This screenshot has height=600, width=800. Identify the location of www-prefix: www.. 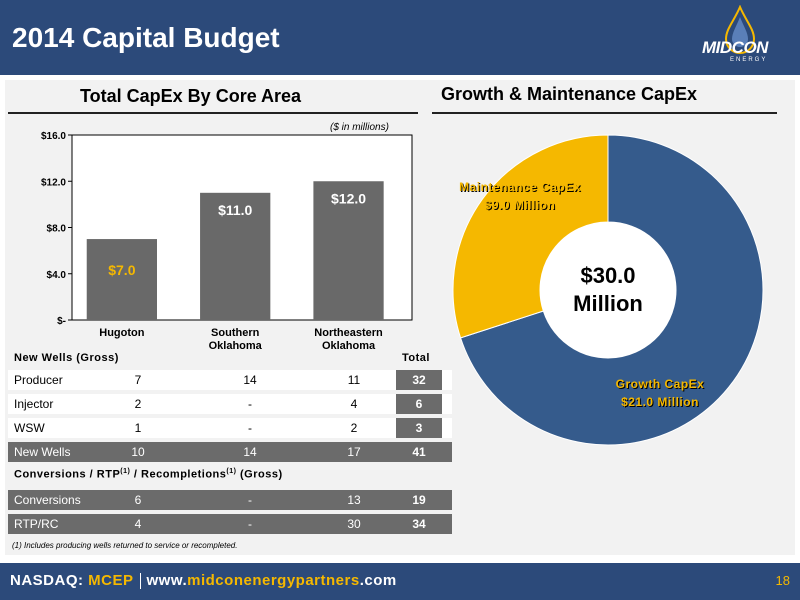
(167, 580).